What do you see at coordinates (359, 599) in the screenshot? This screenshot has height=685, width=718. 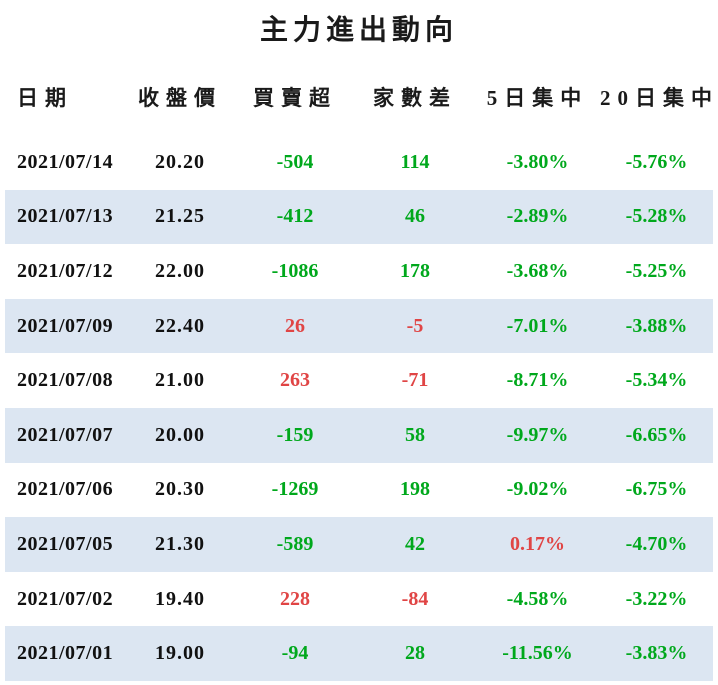 I see `table-row: 2021/07/02 19.40 228 -84 -4.58% -3.22%` at bounding box center [359, 599].